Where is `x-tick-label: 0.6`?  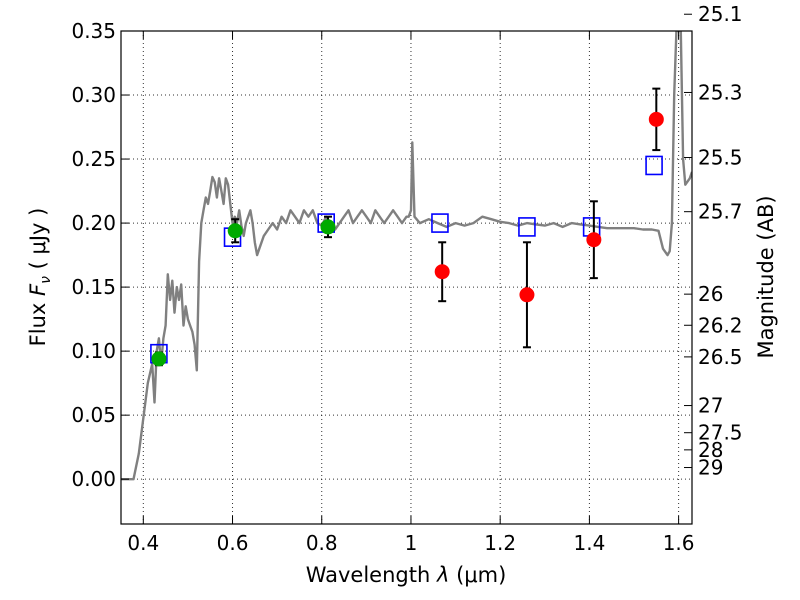 x-tick-label: 0.6 is located at coordinates (233, 543).